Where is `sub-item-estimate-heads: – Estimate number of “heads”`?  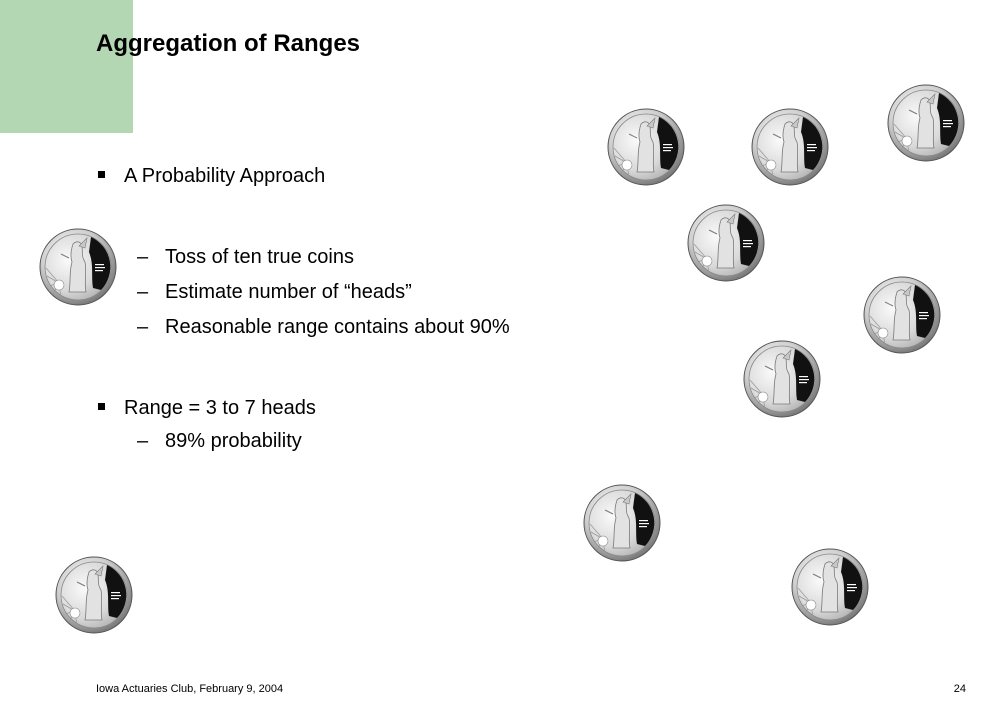
sub-item-estimate-heads: – Estimate number of “heads” is located at coordinates (274, 292).